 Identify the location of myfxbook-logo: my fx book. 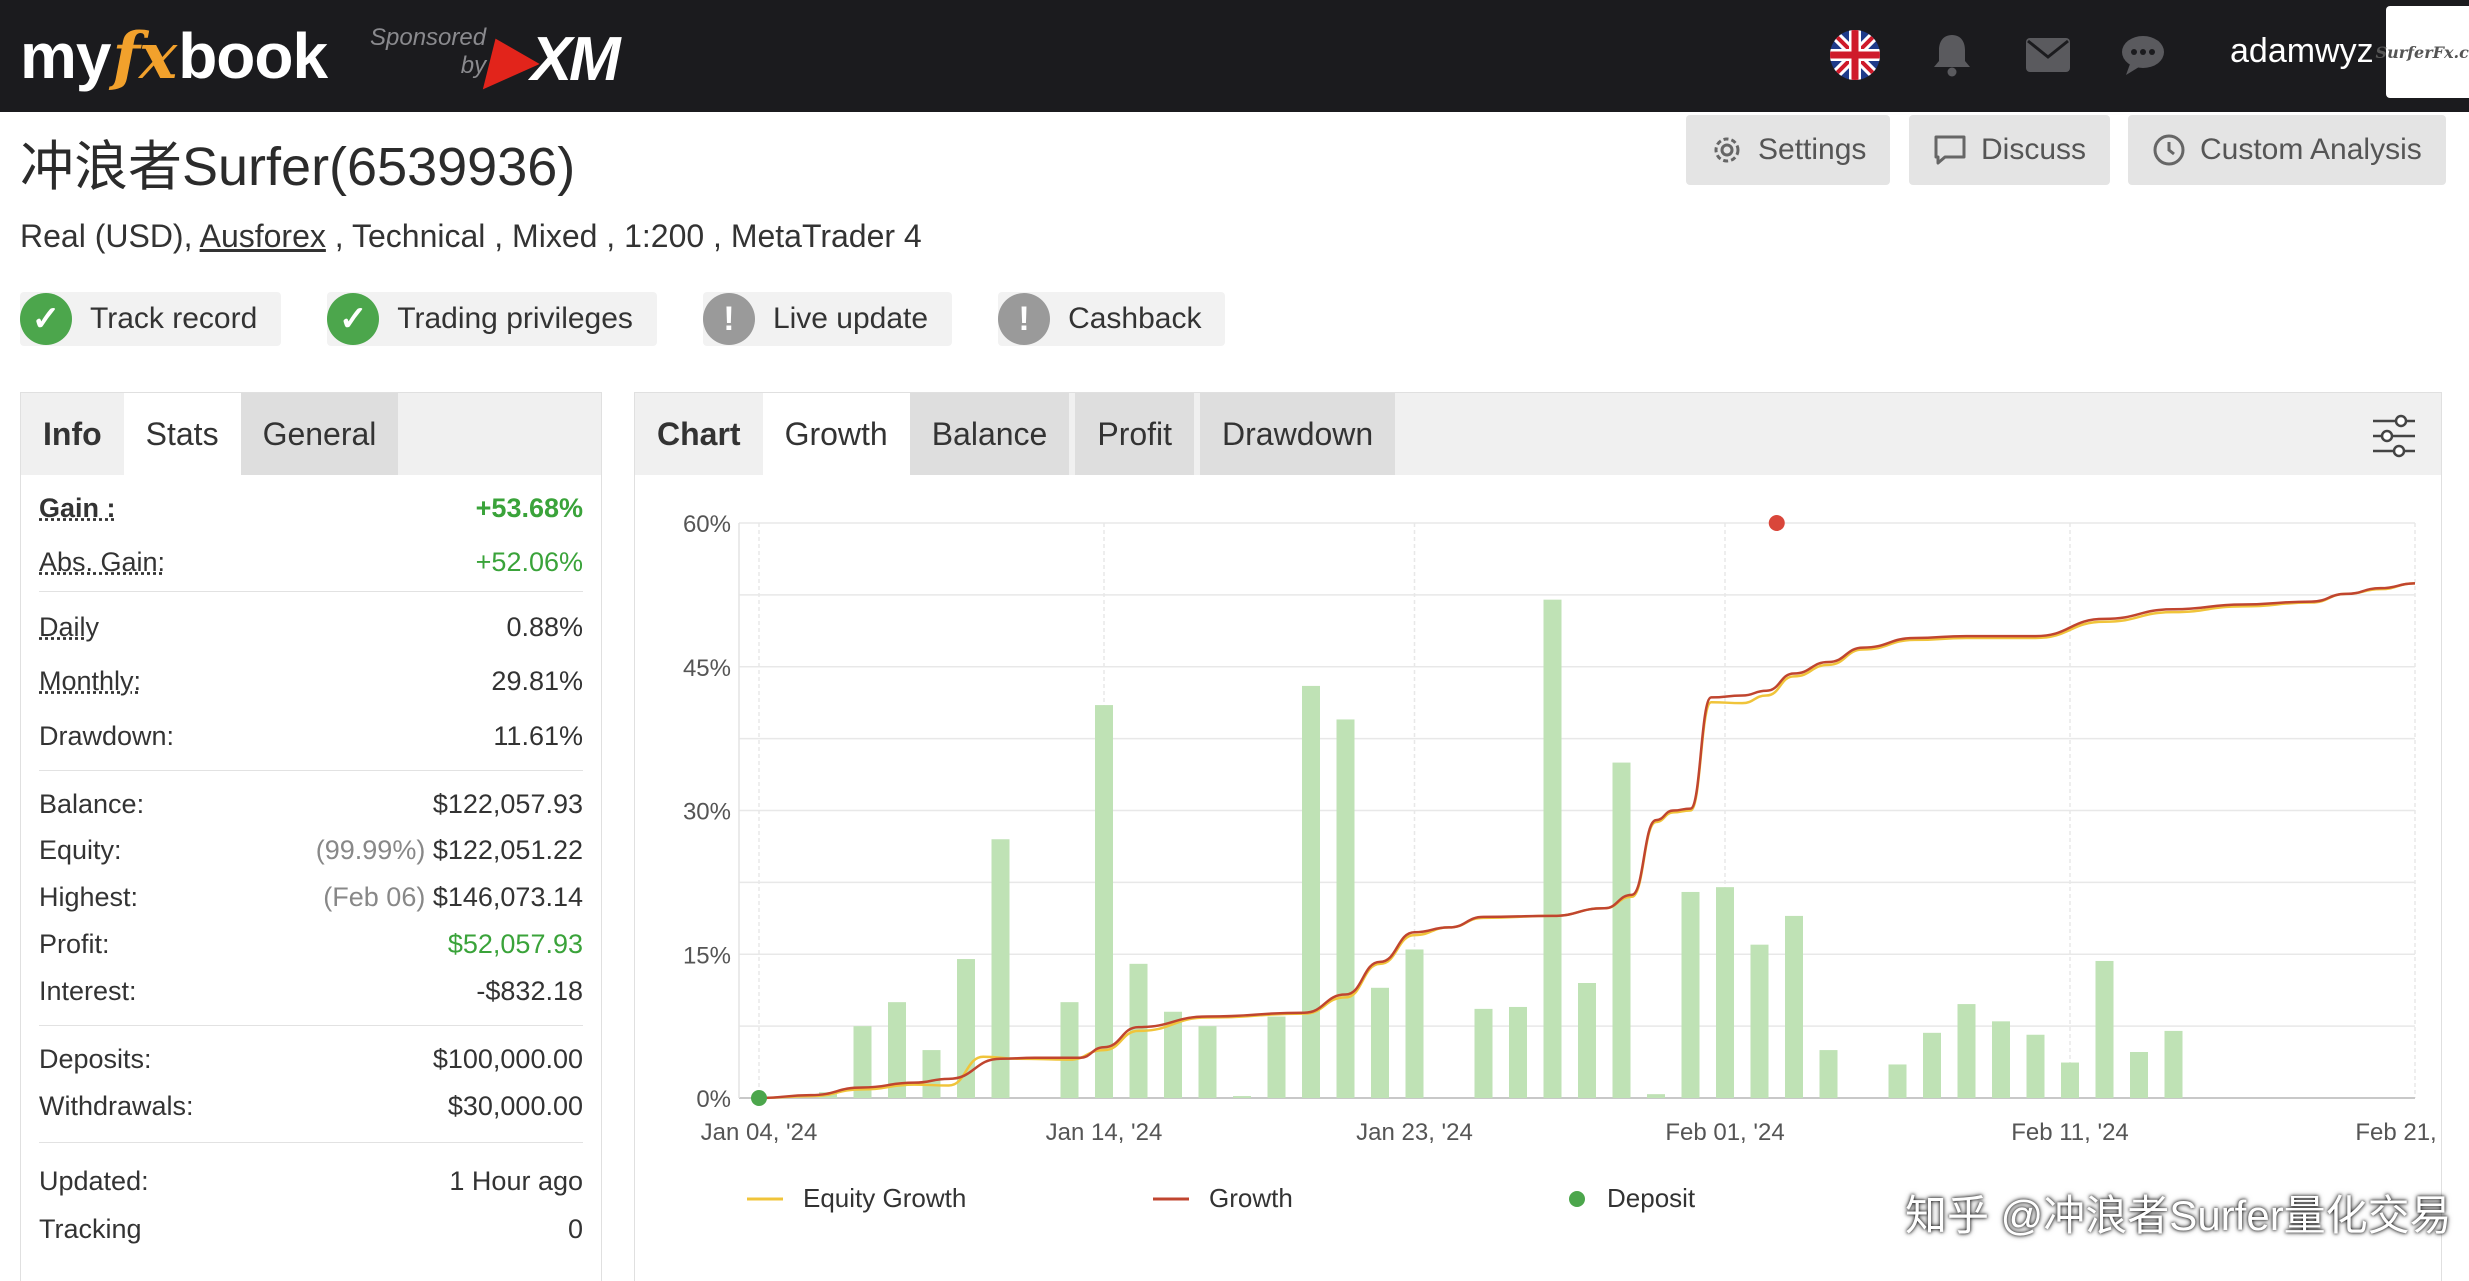
(174, 56).